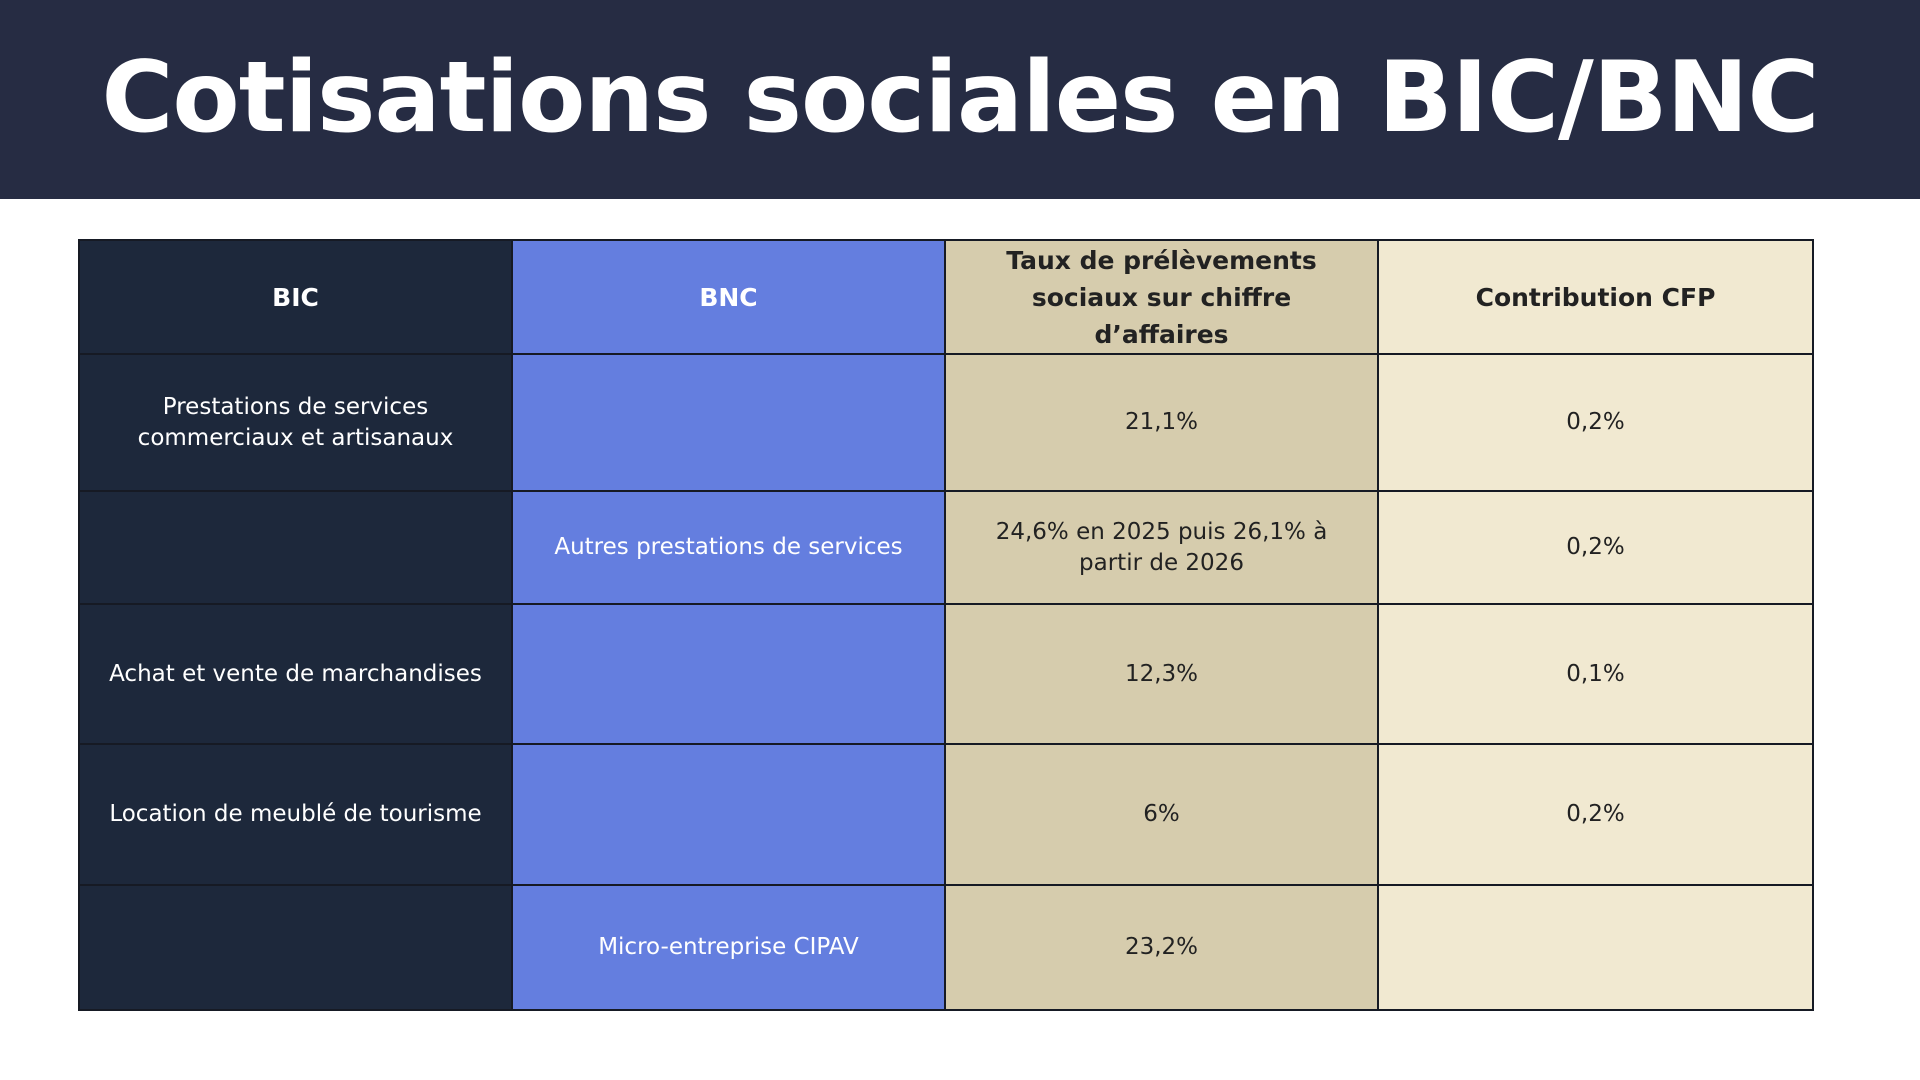 The height and width of the screenshot is (1080, 1920). I want to click on header-bic: BIC, so click(295, 297).